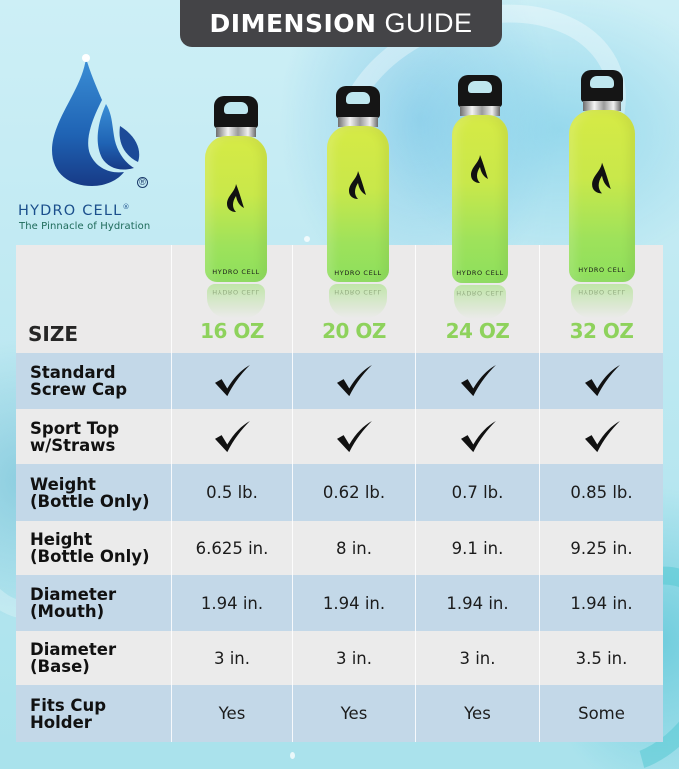  Describe the element at coordinates (94, 299) in the screenshot. I see `size-header: SIZE` at that location.